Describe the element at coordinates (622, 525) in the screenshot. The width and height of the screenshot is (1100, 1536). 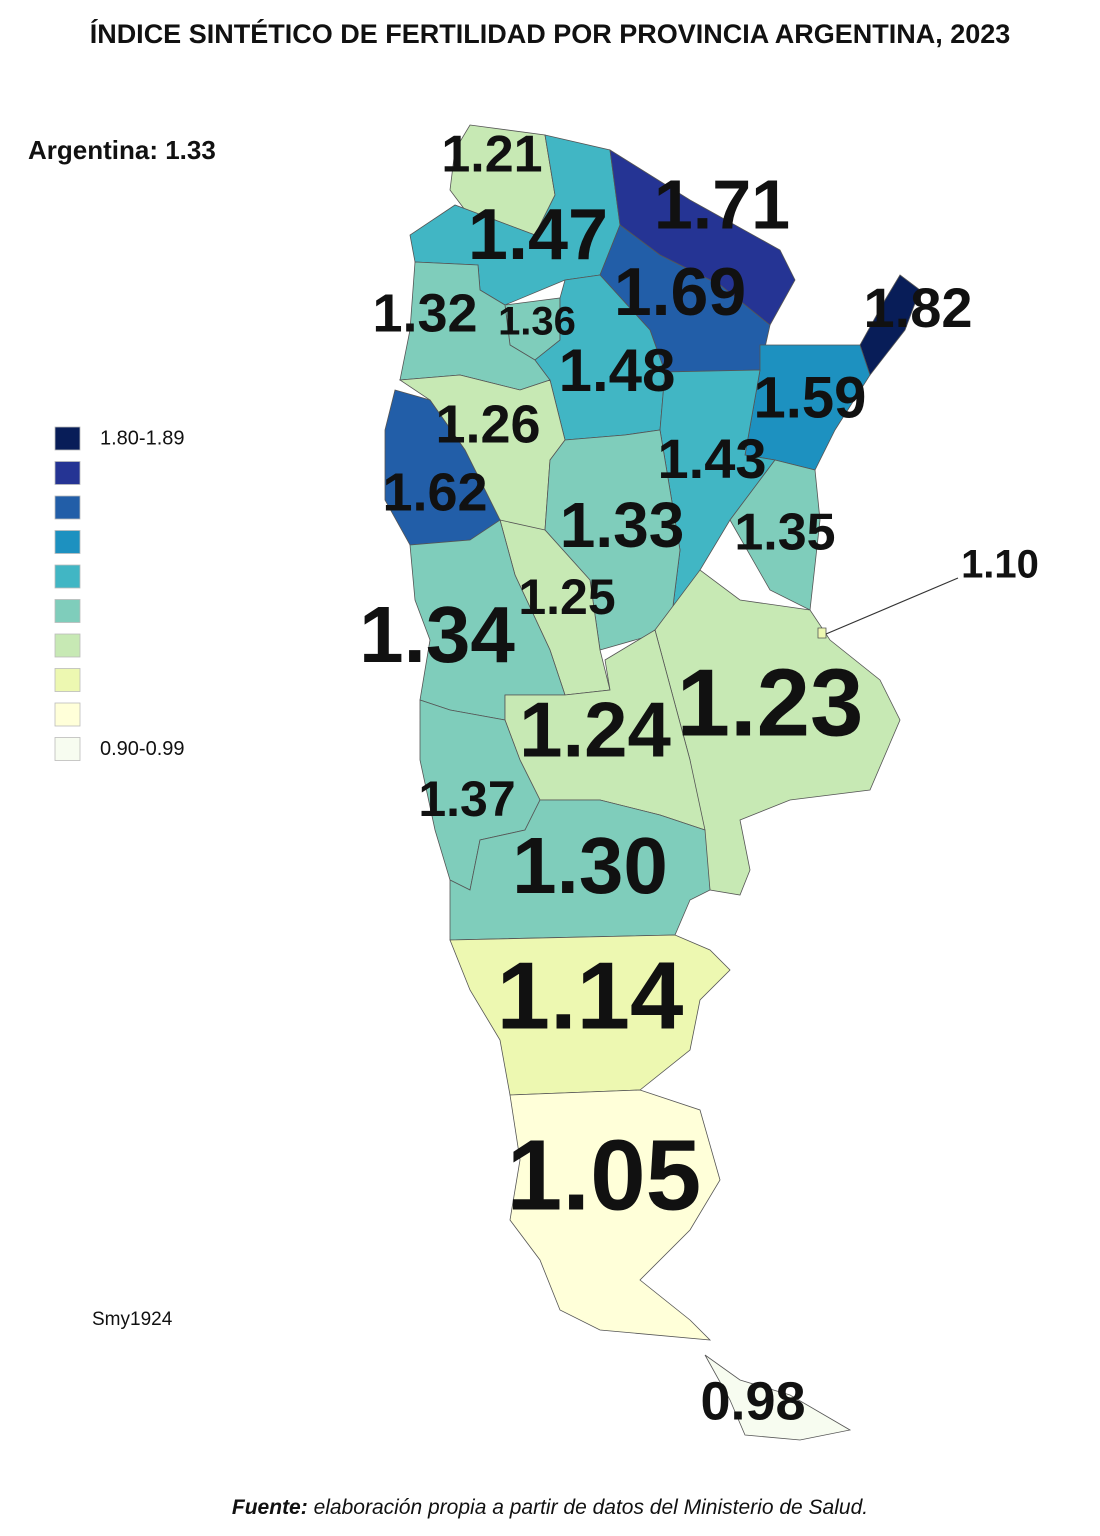
I see `province-value: 1.33` at that location.